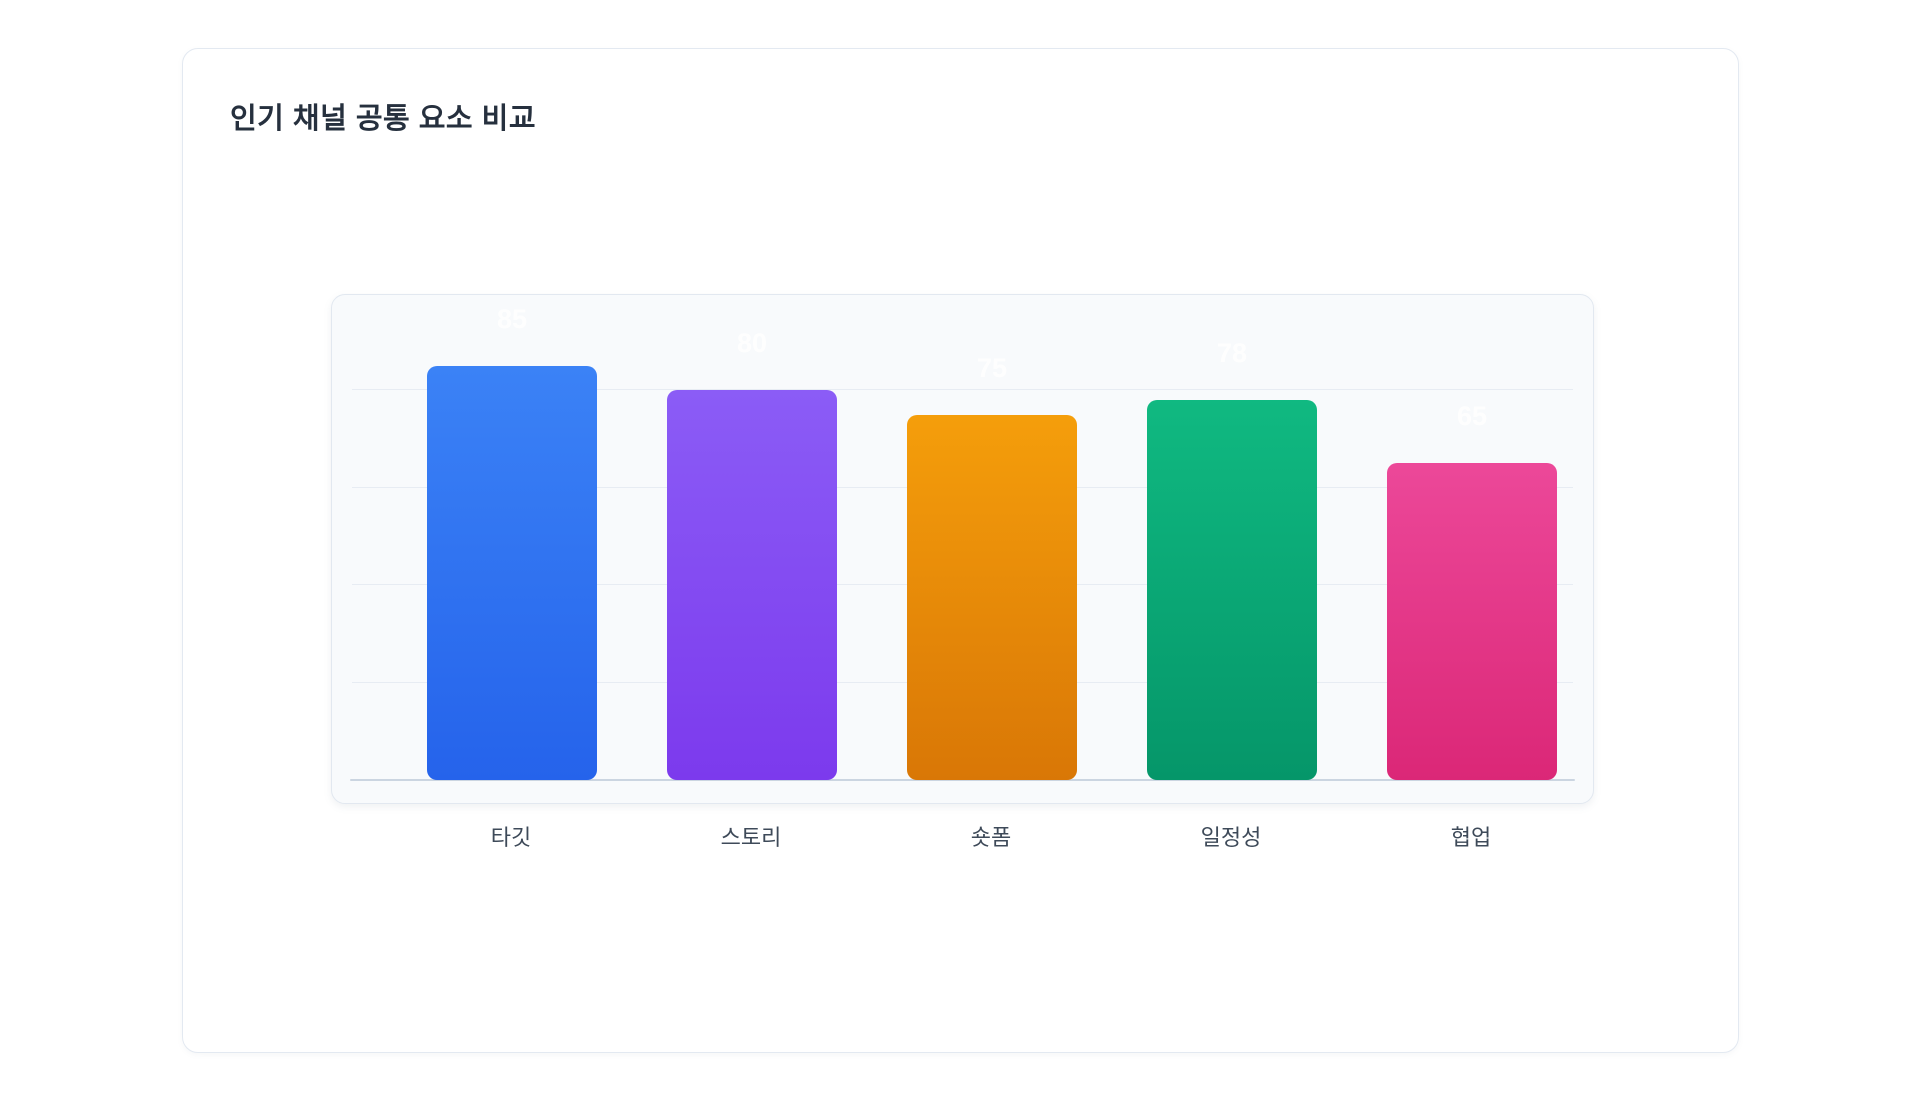  Describe the element at coordinates (752, 585) in the screenshot. I see `bar-스토리` at that location.